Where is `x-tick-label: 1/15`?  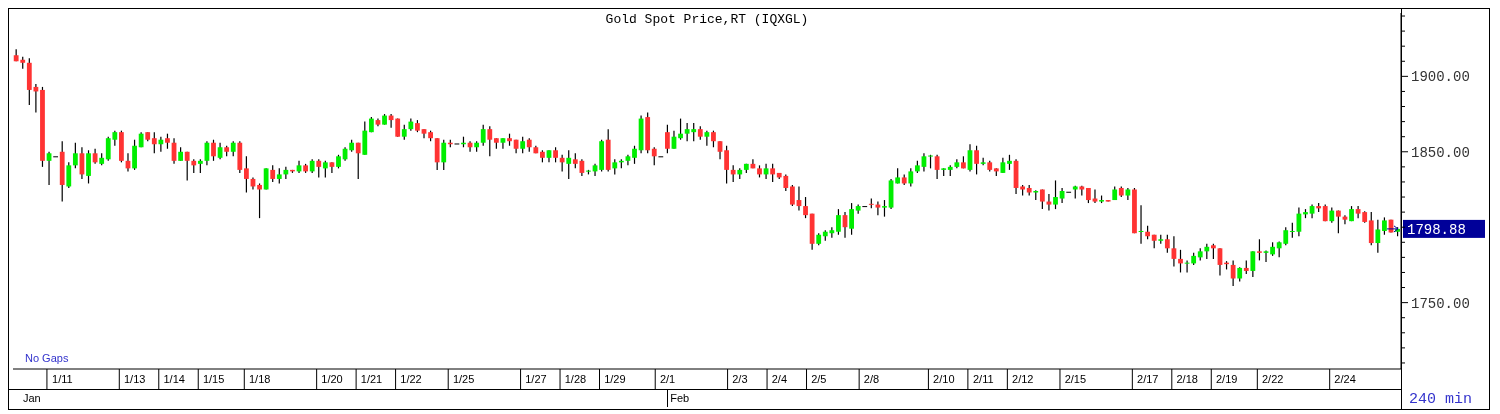
x-tick-label: 1/15 is located at coordinates (213, 379).